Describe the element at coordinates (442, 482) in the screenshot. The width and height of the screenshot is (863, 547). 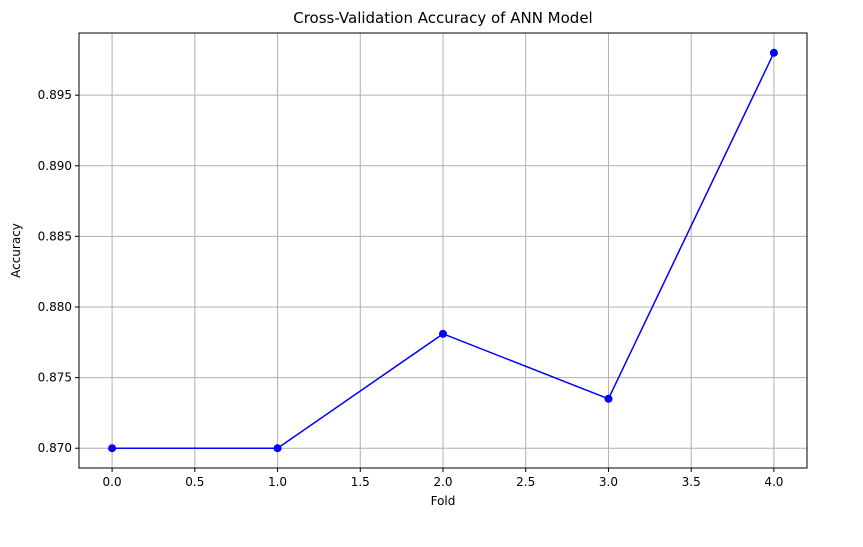
I see `x-tick-label: 2.0` at that location.